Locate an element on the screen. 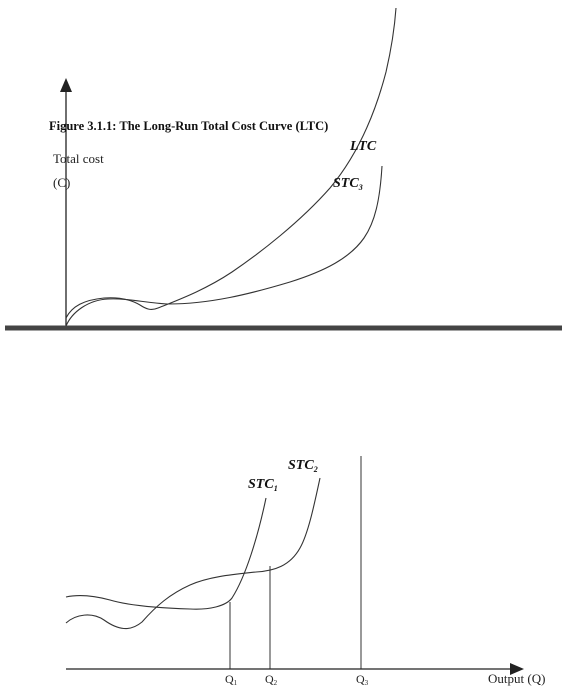 The height and width of the screenshot is (688, 562). stc3-label-base: STC is located at coordinates (346, 183).